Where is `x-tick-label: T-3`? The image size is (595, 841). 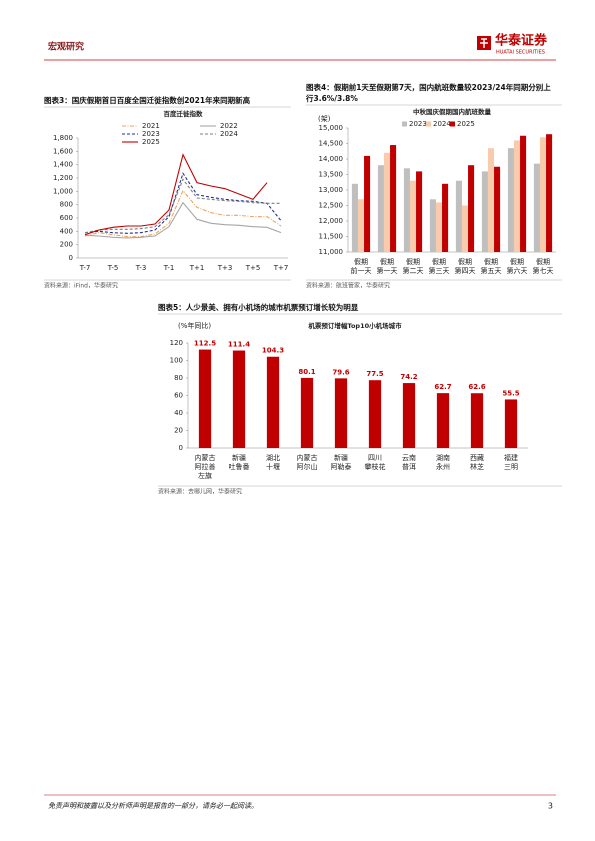
x-tick-label: T-3 is located at coordinates (141, 268).